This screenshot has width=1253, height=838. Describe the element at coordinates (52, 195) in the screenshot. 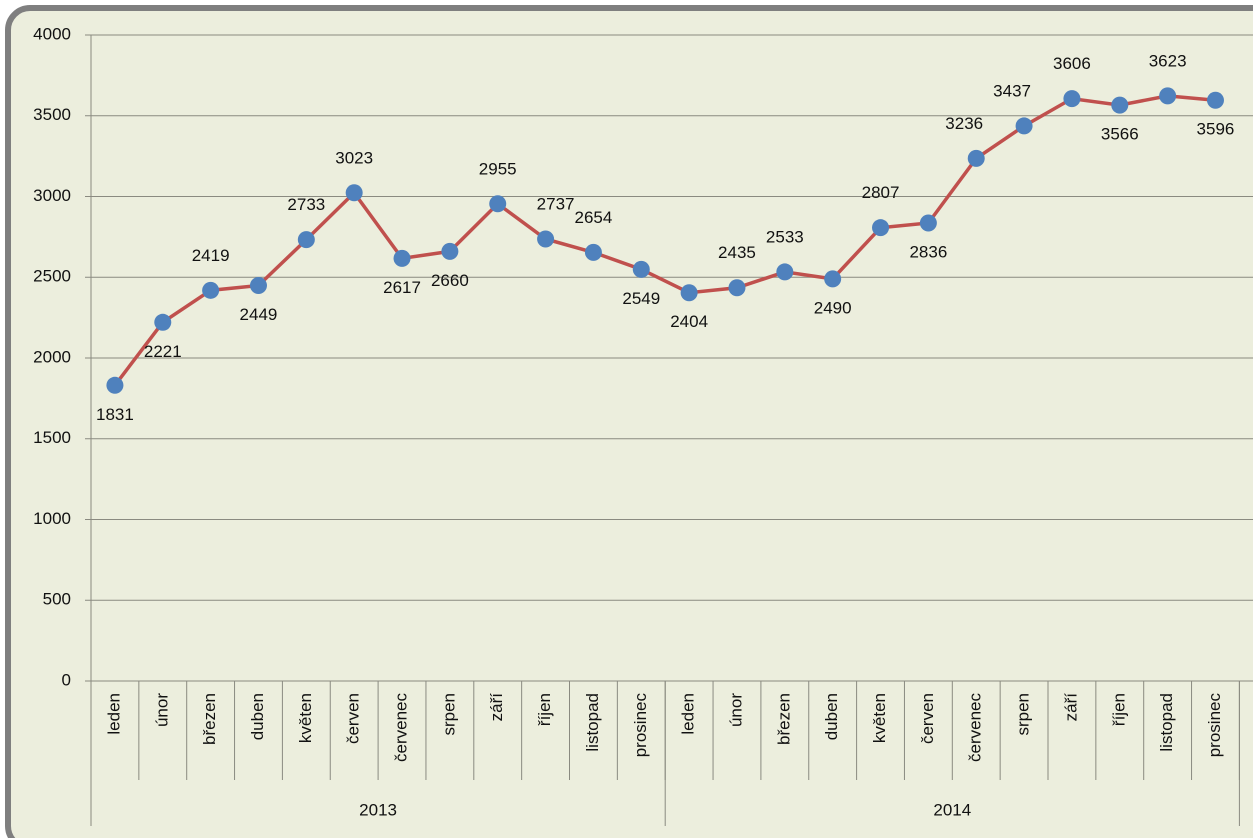

I see `y-tick-label: 3000` at that location.